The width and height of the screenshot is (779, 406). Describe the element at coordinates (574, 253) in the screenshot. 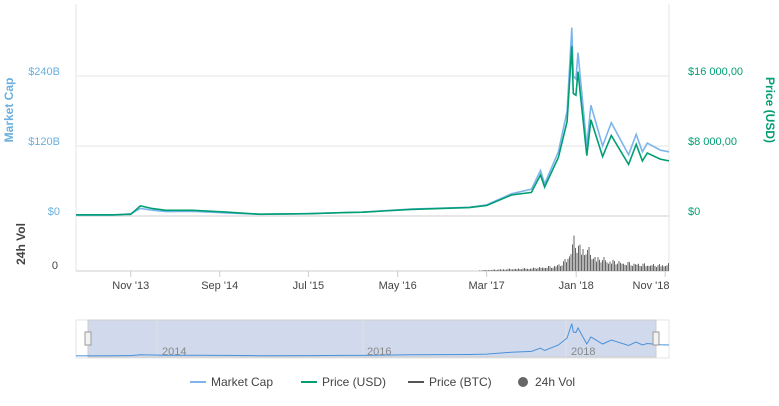

I see `volume-series` at that location.